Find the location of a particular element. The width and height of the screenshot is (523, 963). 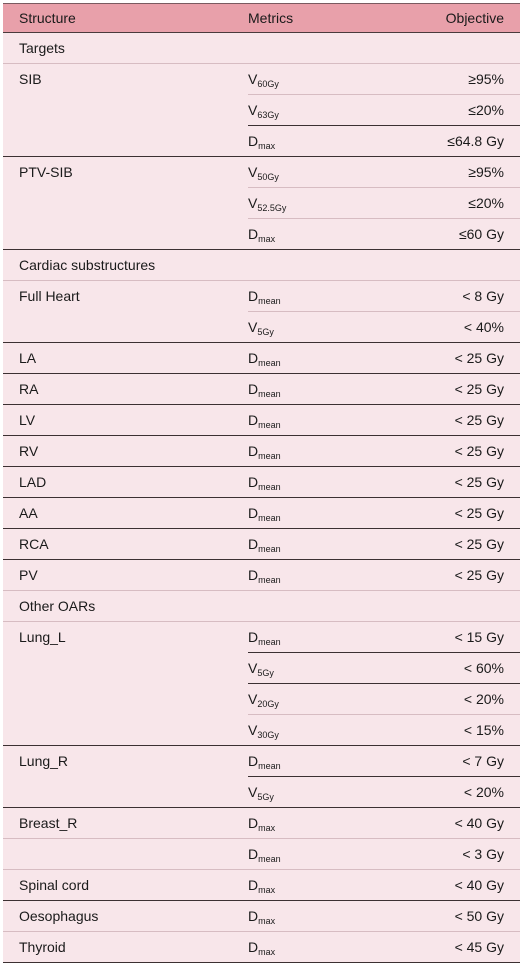

header-row: Structure Metrics Objective is located at coordinates (261, 18).